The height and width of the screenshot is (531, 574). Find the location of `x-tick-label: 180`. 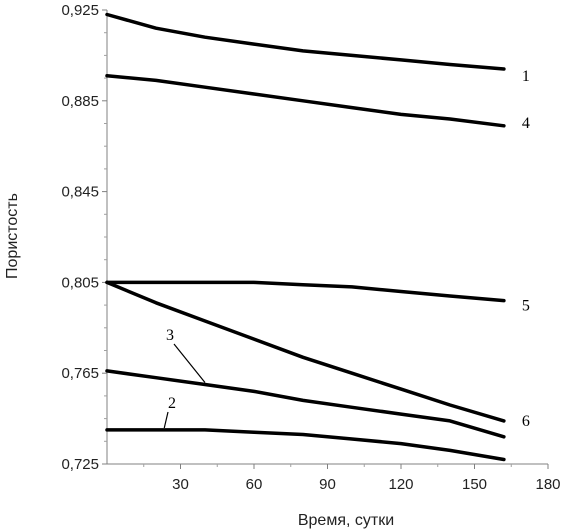

x-tick-label: 180 is located at coordinates (547, 484).